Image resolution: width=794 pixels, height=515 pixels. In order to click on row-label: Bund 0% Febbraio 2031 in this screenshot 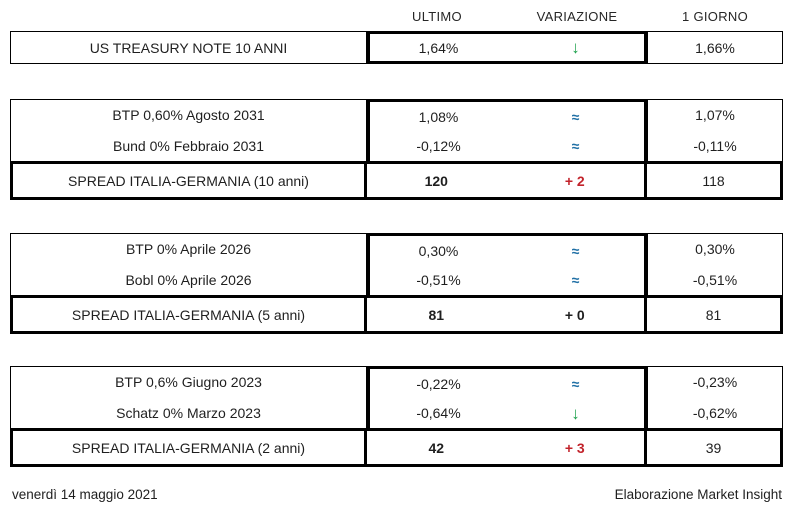, I will do `click(188, 145)`.